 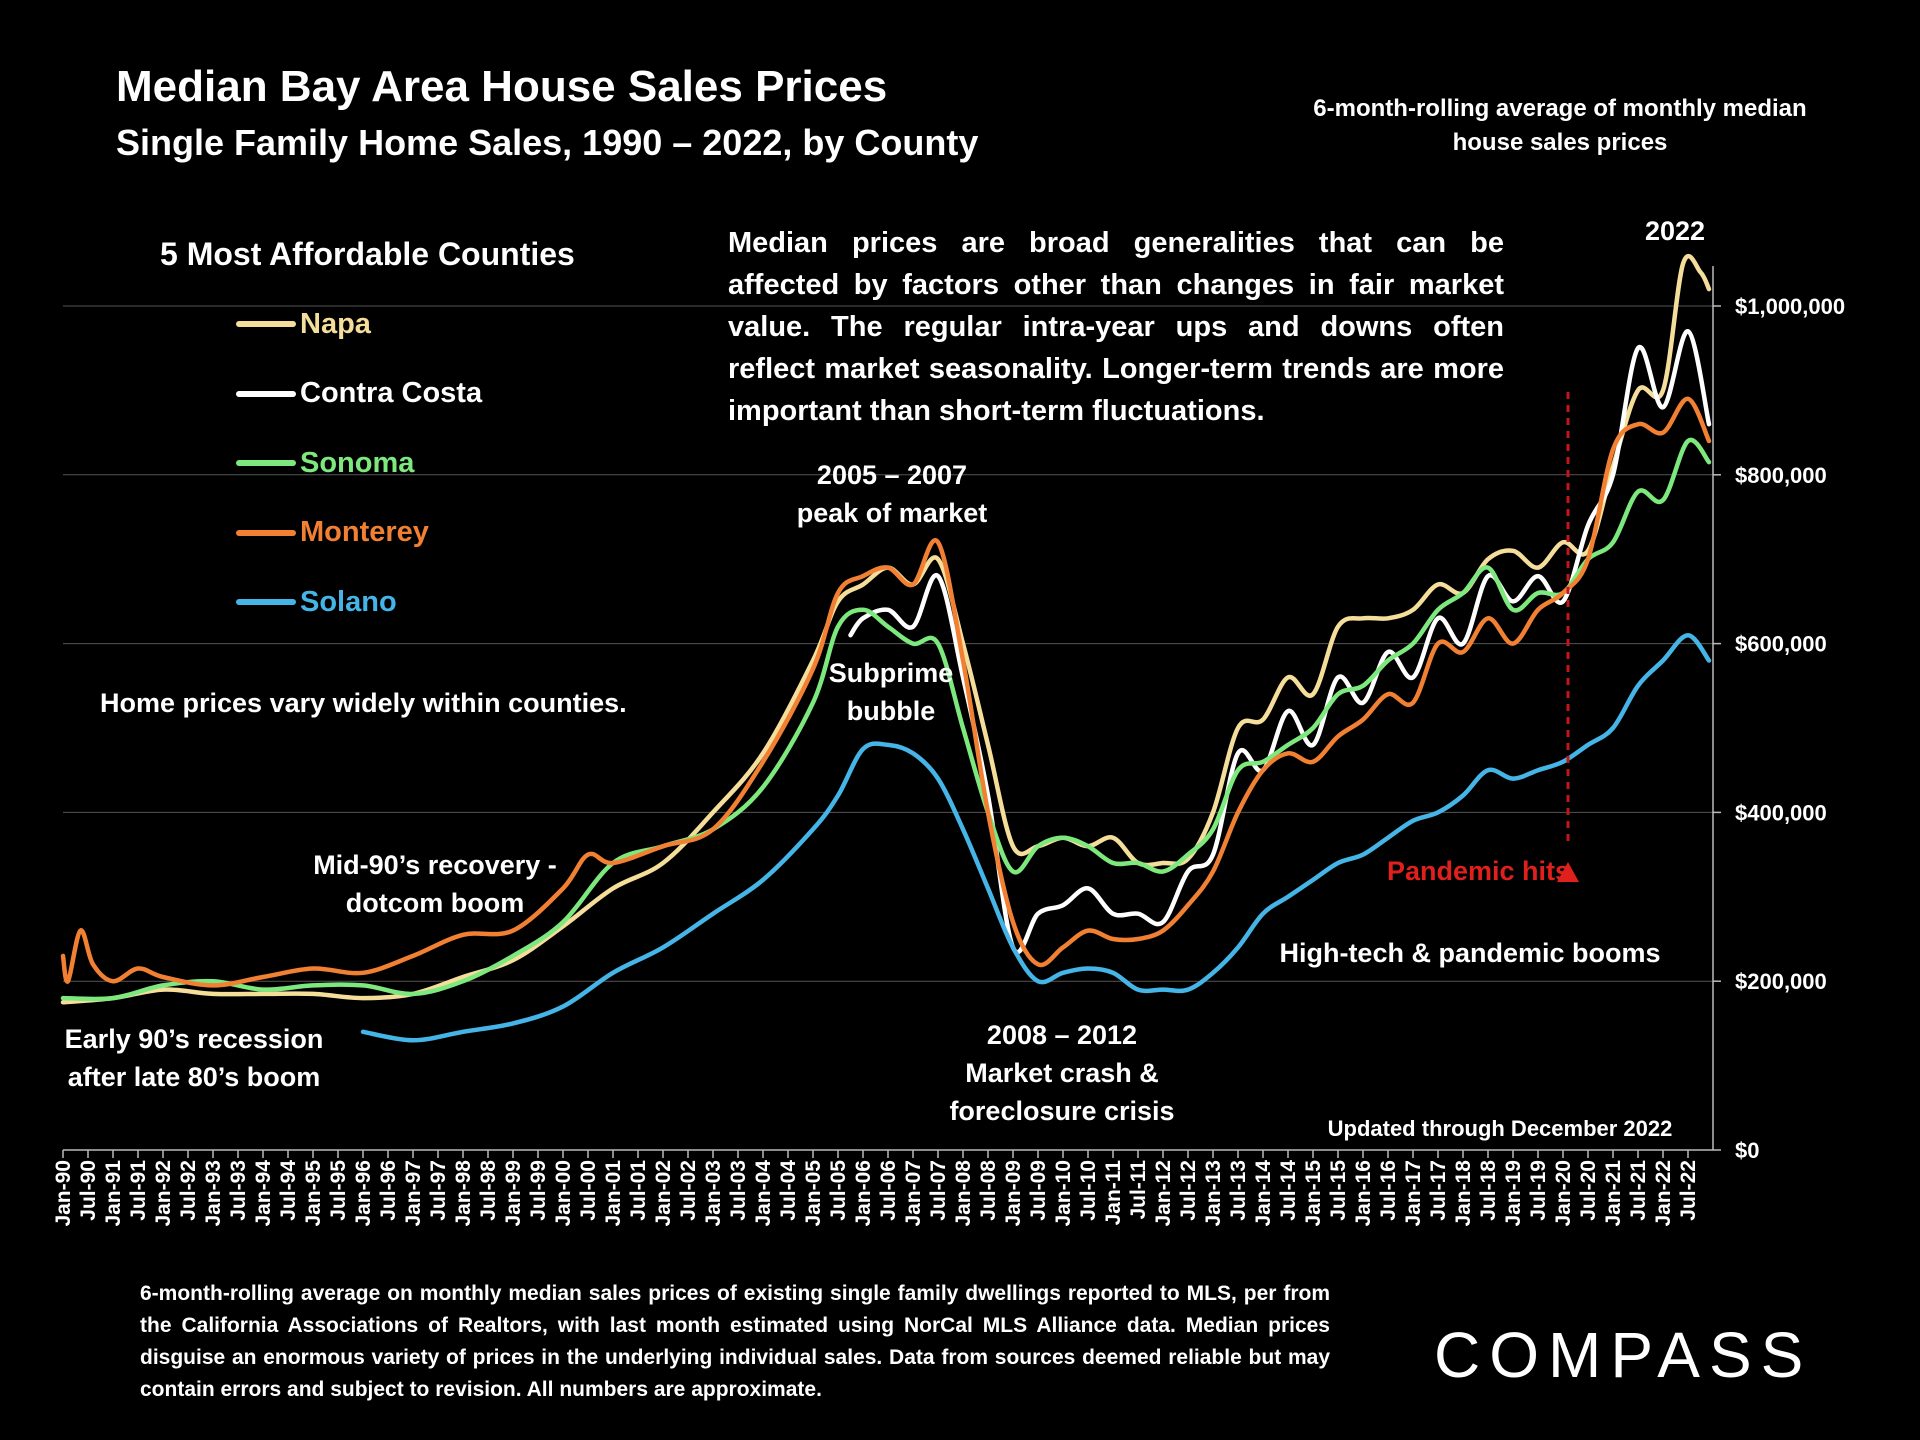 What do you see at coordinates (813, 1193) in the screenshot?
I see `x-tick-label: Jan-05` at bounding box center [813, 1193].